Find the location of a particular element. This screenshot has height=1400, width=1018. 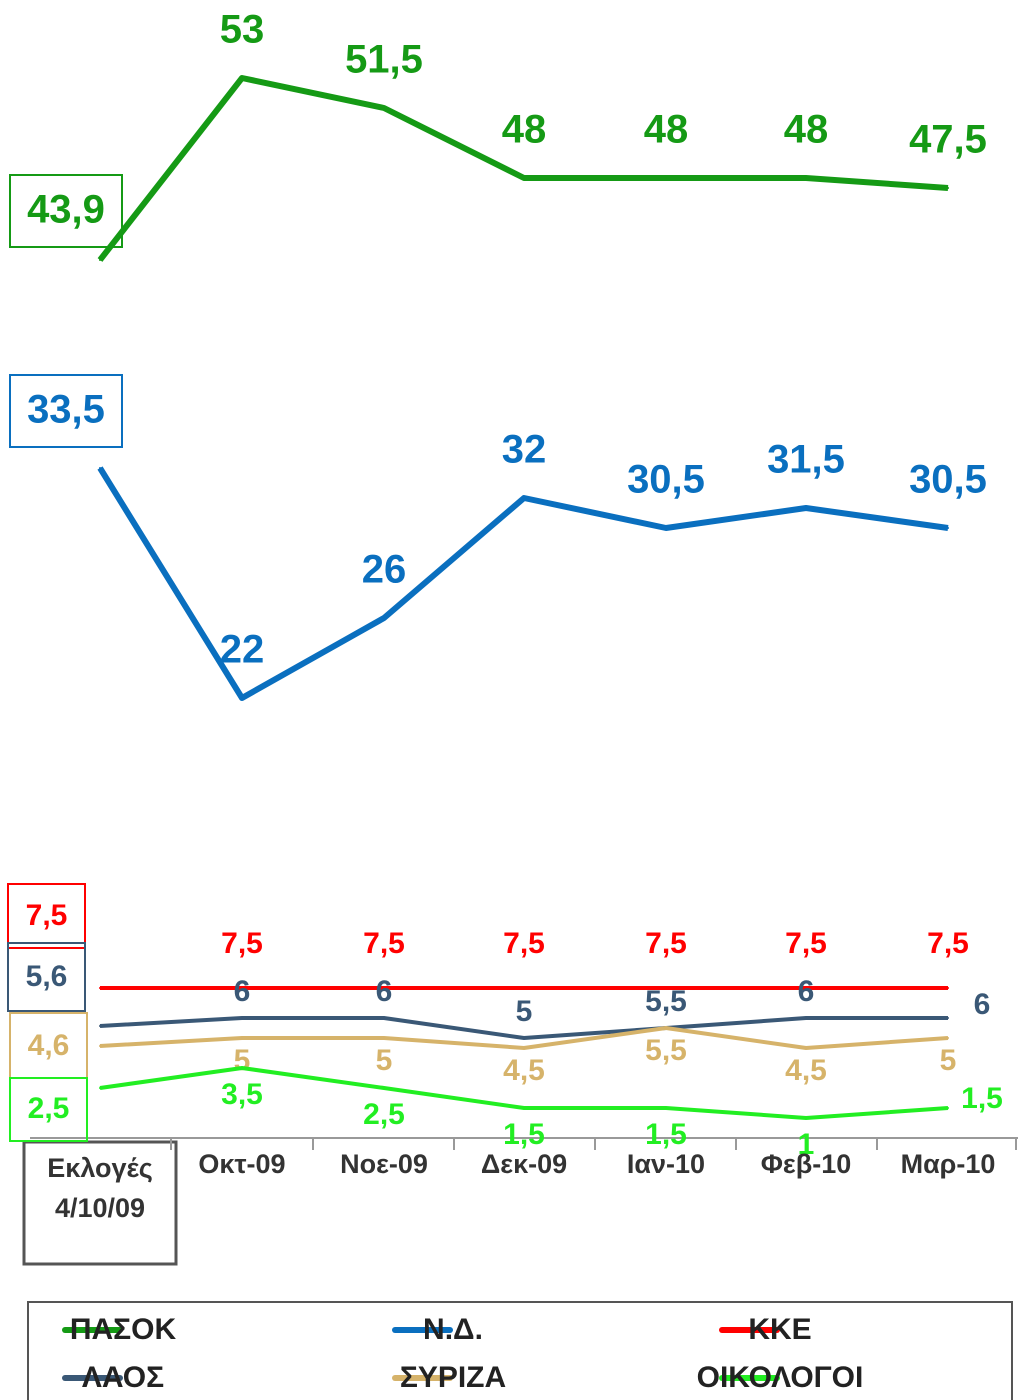

data-label: 26 is located at coordinates (384, 570).